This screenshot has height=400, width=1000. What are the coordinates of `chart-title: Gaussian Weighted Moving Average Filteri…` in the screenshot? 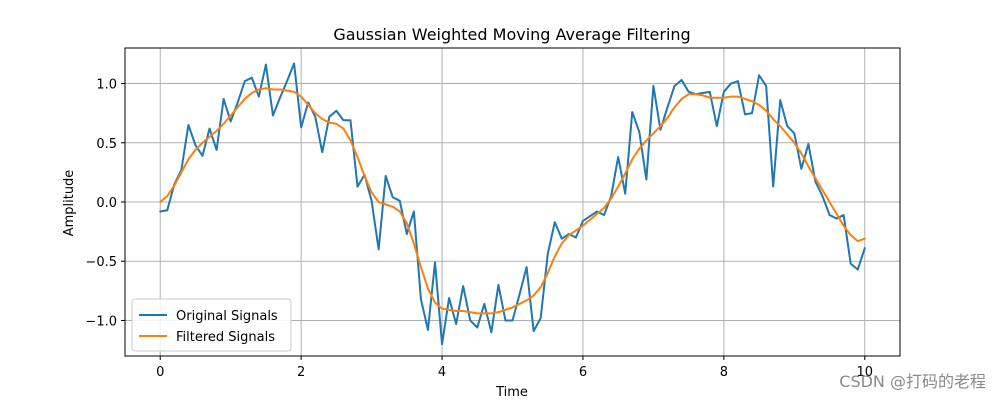 It's located at (511, 34).